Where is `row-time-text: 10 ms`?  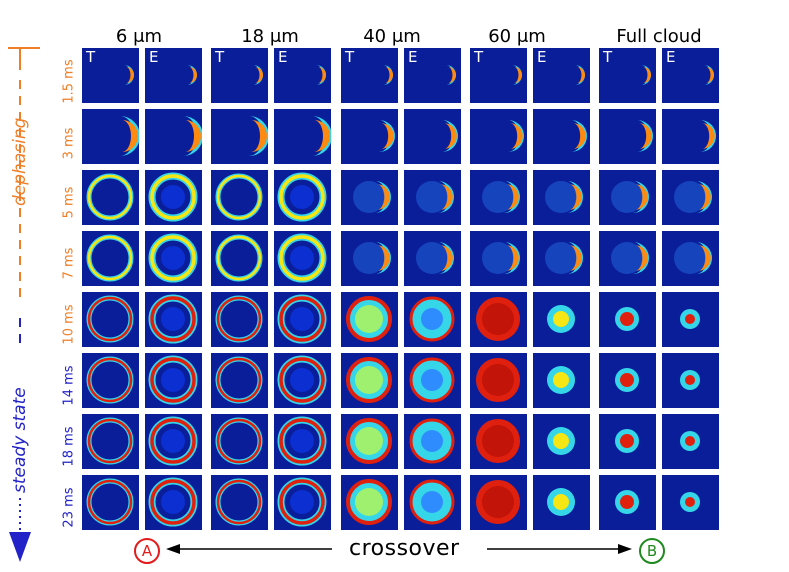
row-time-text: 10 ms is located at coordinates (69, 324).